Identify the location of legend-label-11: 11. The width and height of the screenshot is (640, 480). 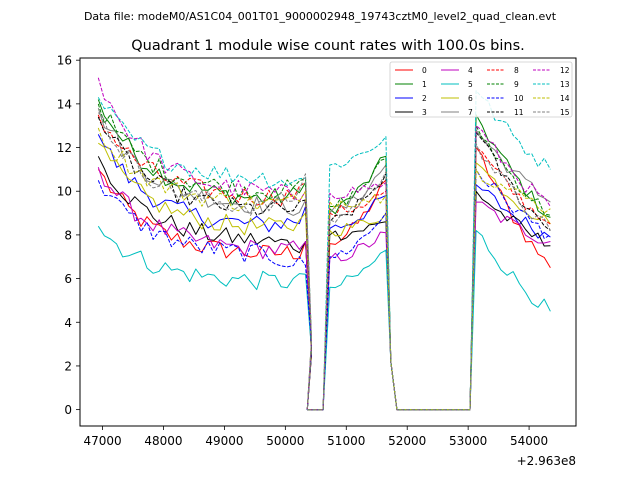
(519, 112).